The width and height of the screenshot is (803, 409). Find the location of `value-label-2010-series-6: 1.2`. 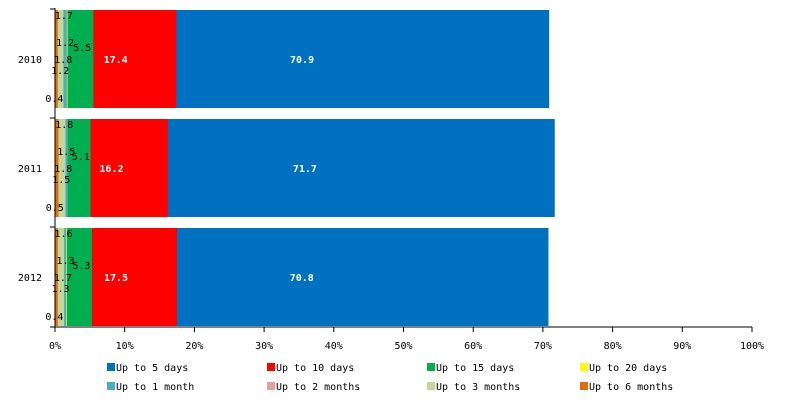

value-label-2010-series-6: 1.2 is located at coordinates (60, 71).